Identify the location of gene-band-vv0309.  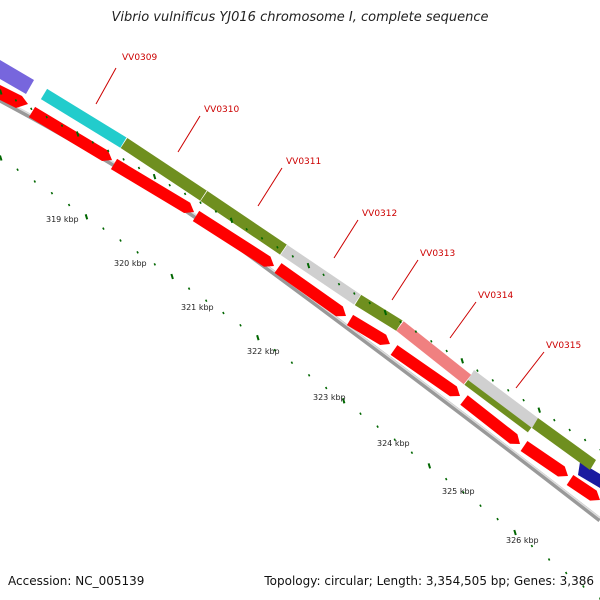
(84, 118).